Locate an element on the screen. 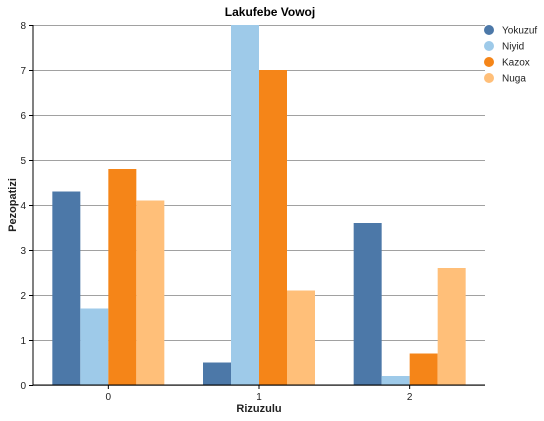  chart-title: Lakufebe Vowoj is located at coordinates (270, 12).